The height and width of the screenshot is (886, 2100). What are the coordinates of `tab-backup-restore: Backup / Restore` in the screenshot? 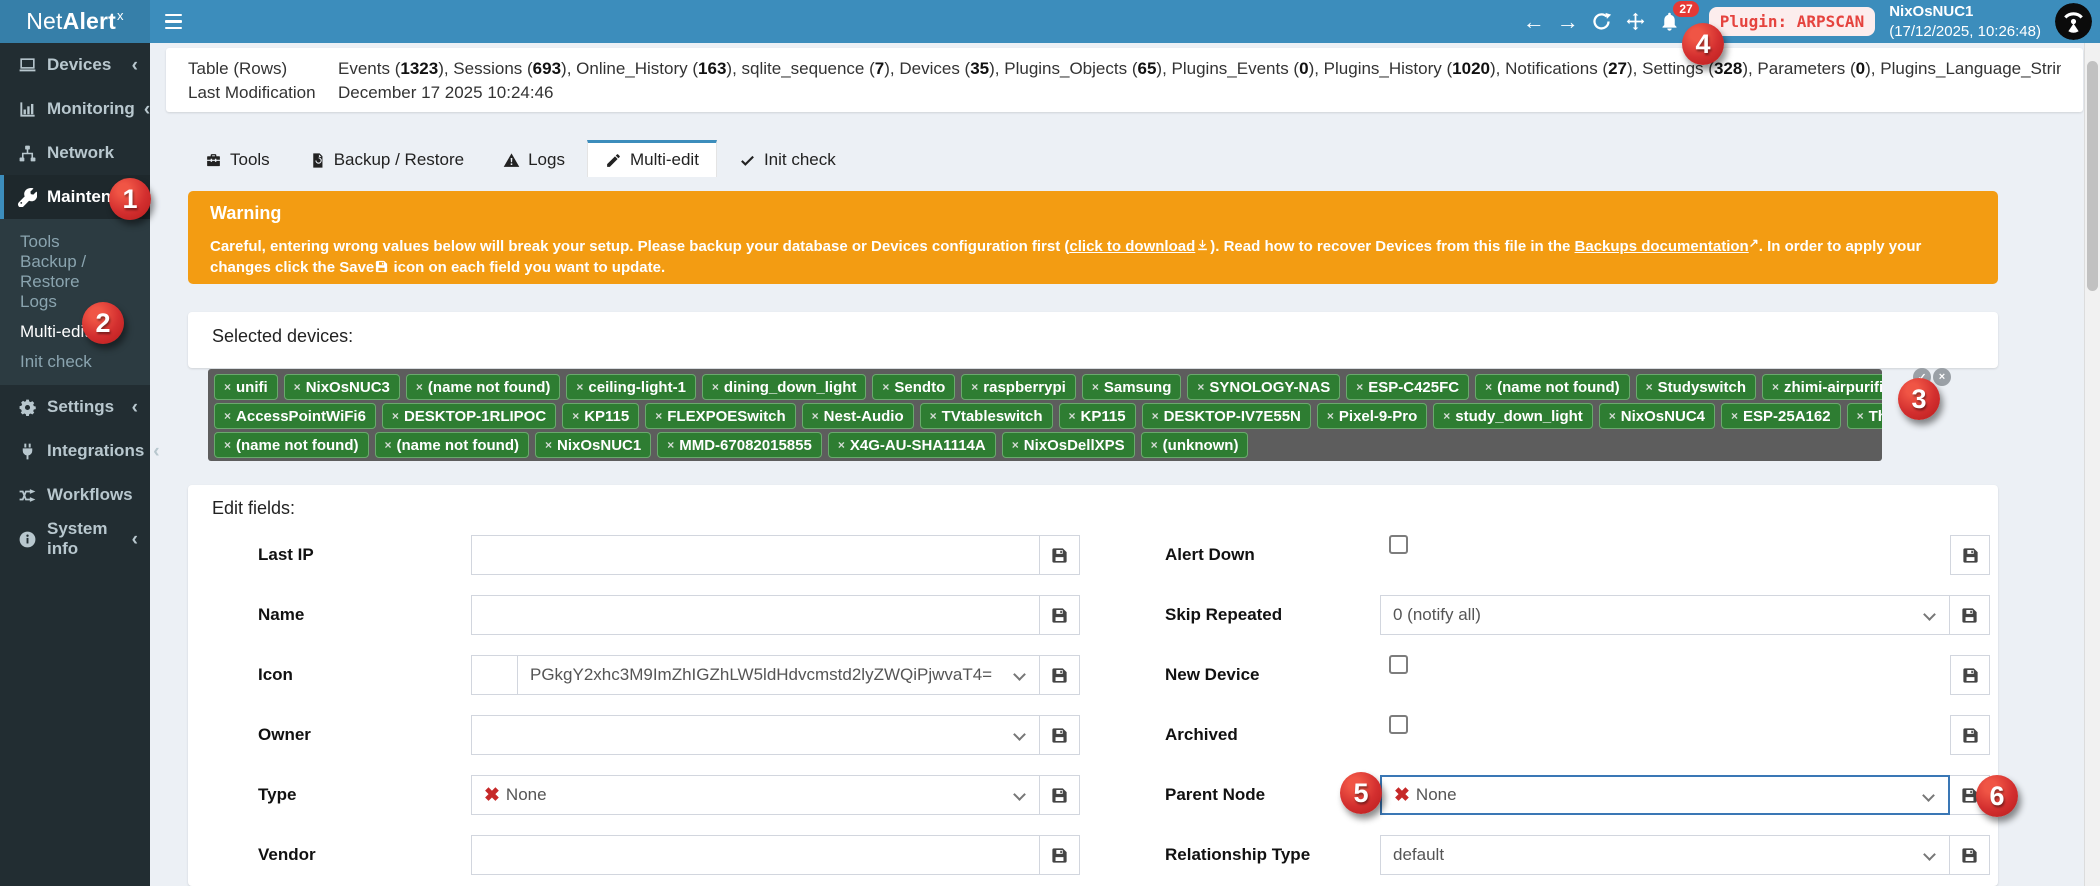 It's located at (386, 158).